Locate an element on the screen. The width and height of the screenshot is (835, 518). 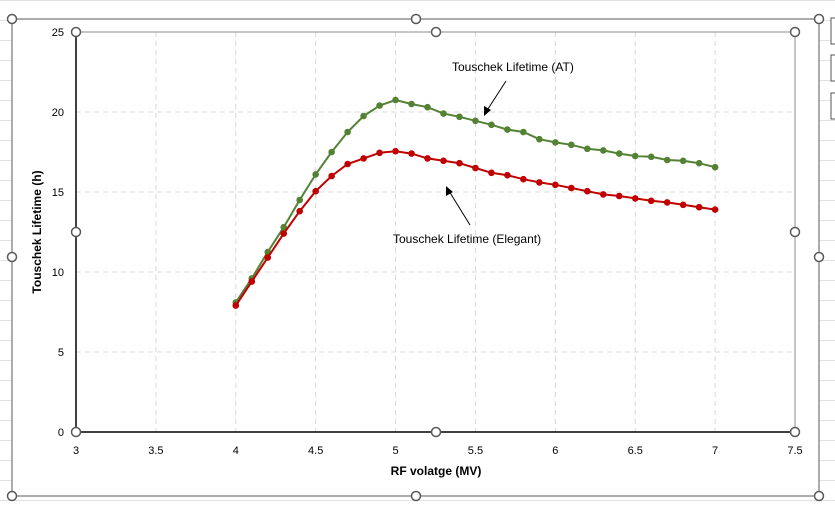
x-tick-label: 7.5 is located at coordinates (794, 451).